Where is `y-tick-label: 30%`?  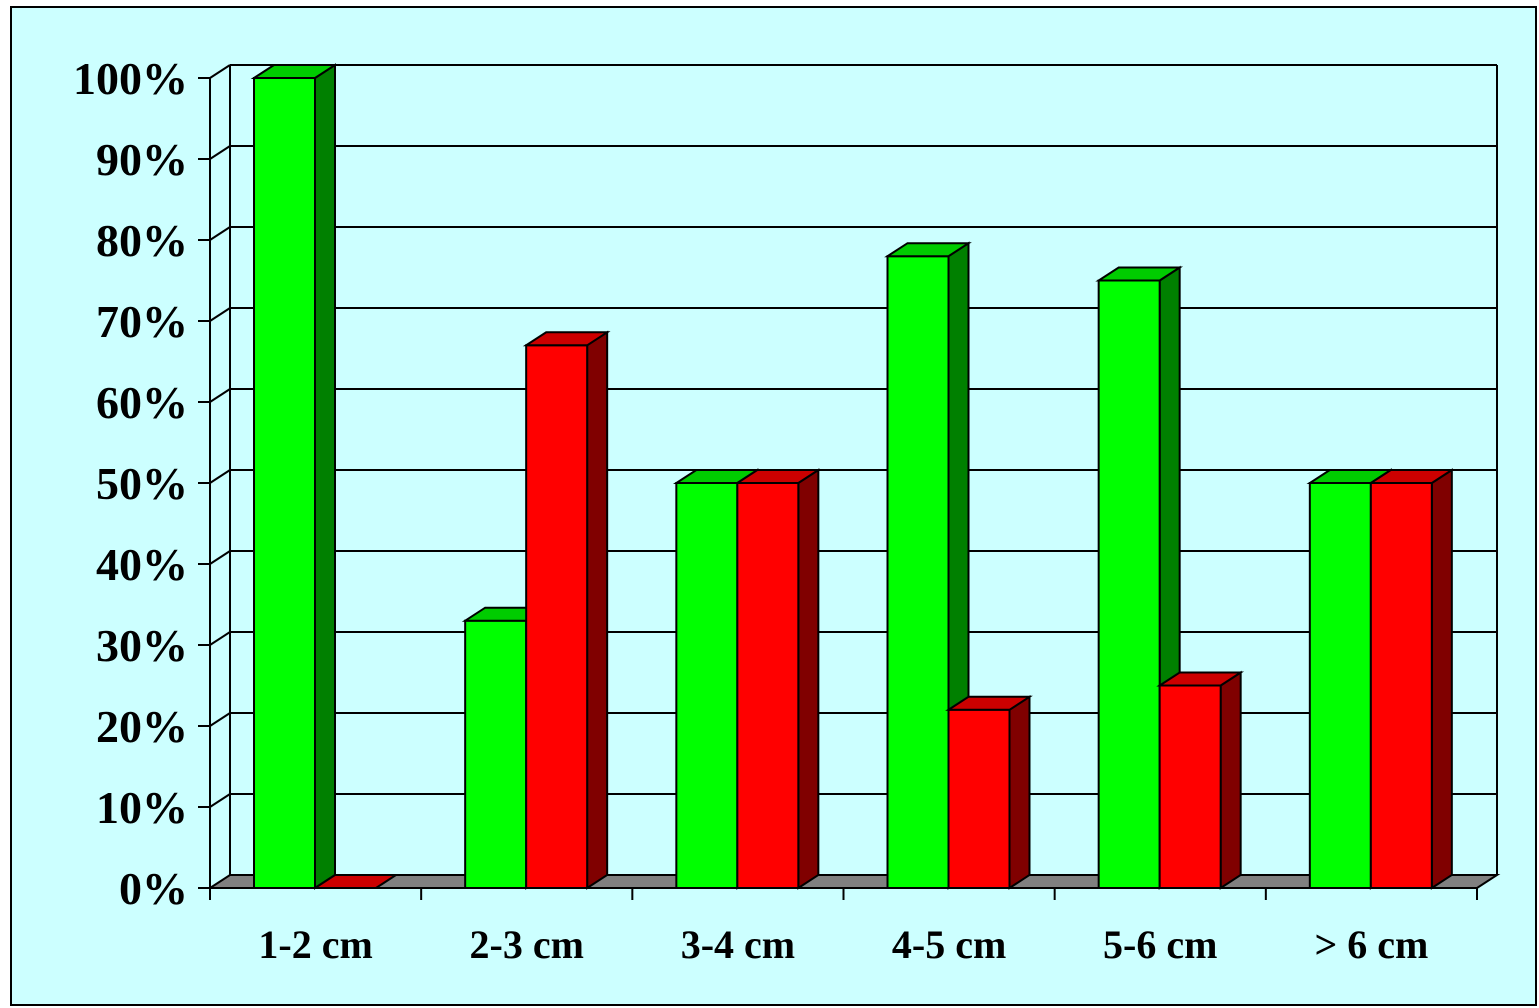
y-tick-label: 30% is located at coordinates (142, 645).